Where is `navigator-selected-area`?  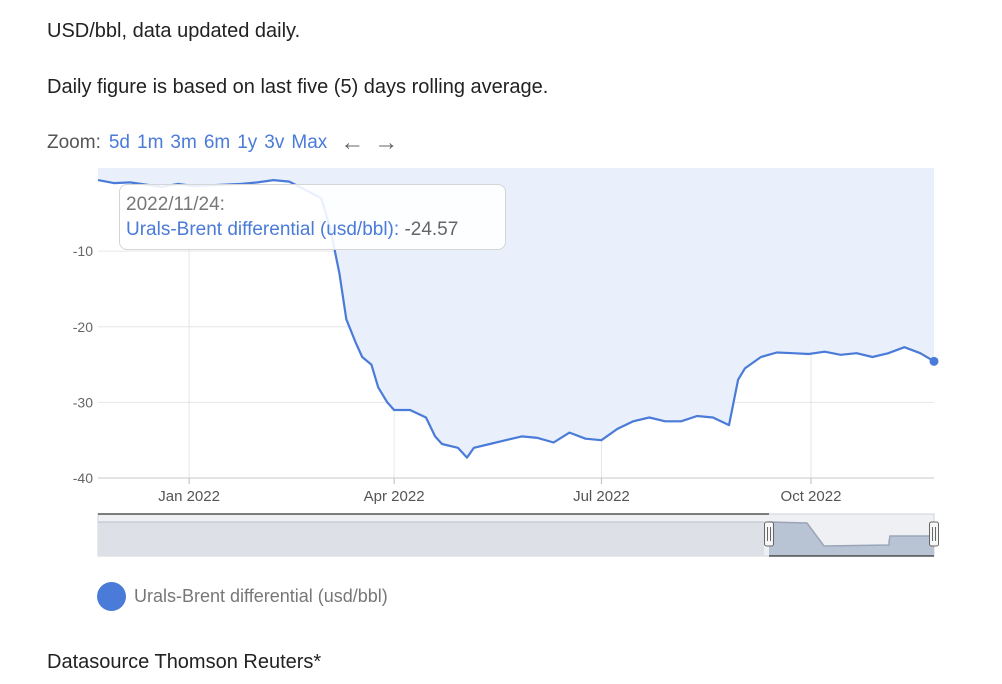 navigator-selected-area is located at coordinates (851, 539).